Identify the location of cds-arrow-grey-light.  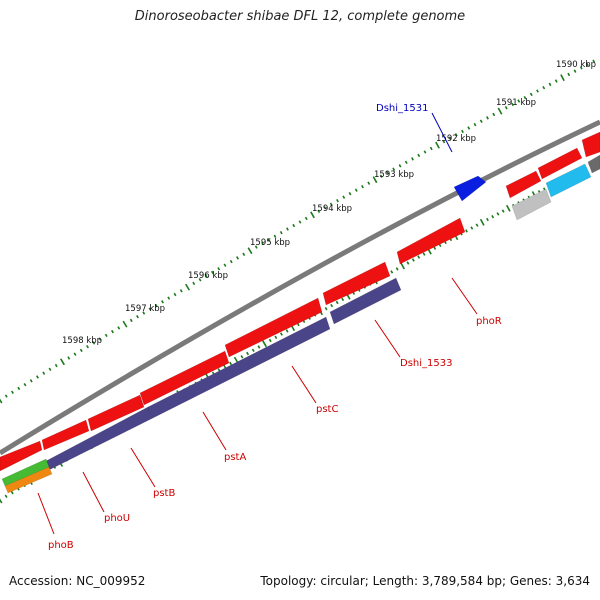
(531, 204).